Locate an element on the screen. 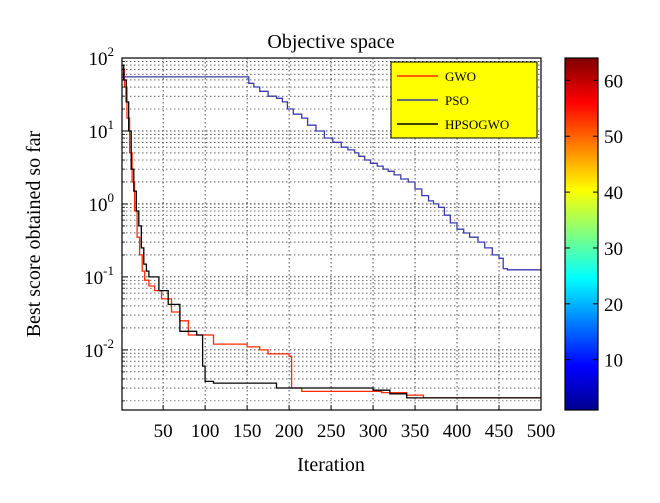 This screenshot has height=503, width=660. chart-title: Objective space is located at coordinates (330, 42).